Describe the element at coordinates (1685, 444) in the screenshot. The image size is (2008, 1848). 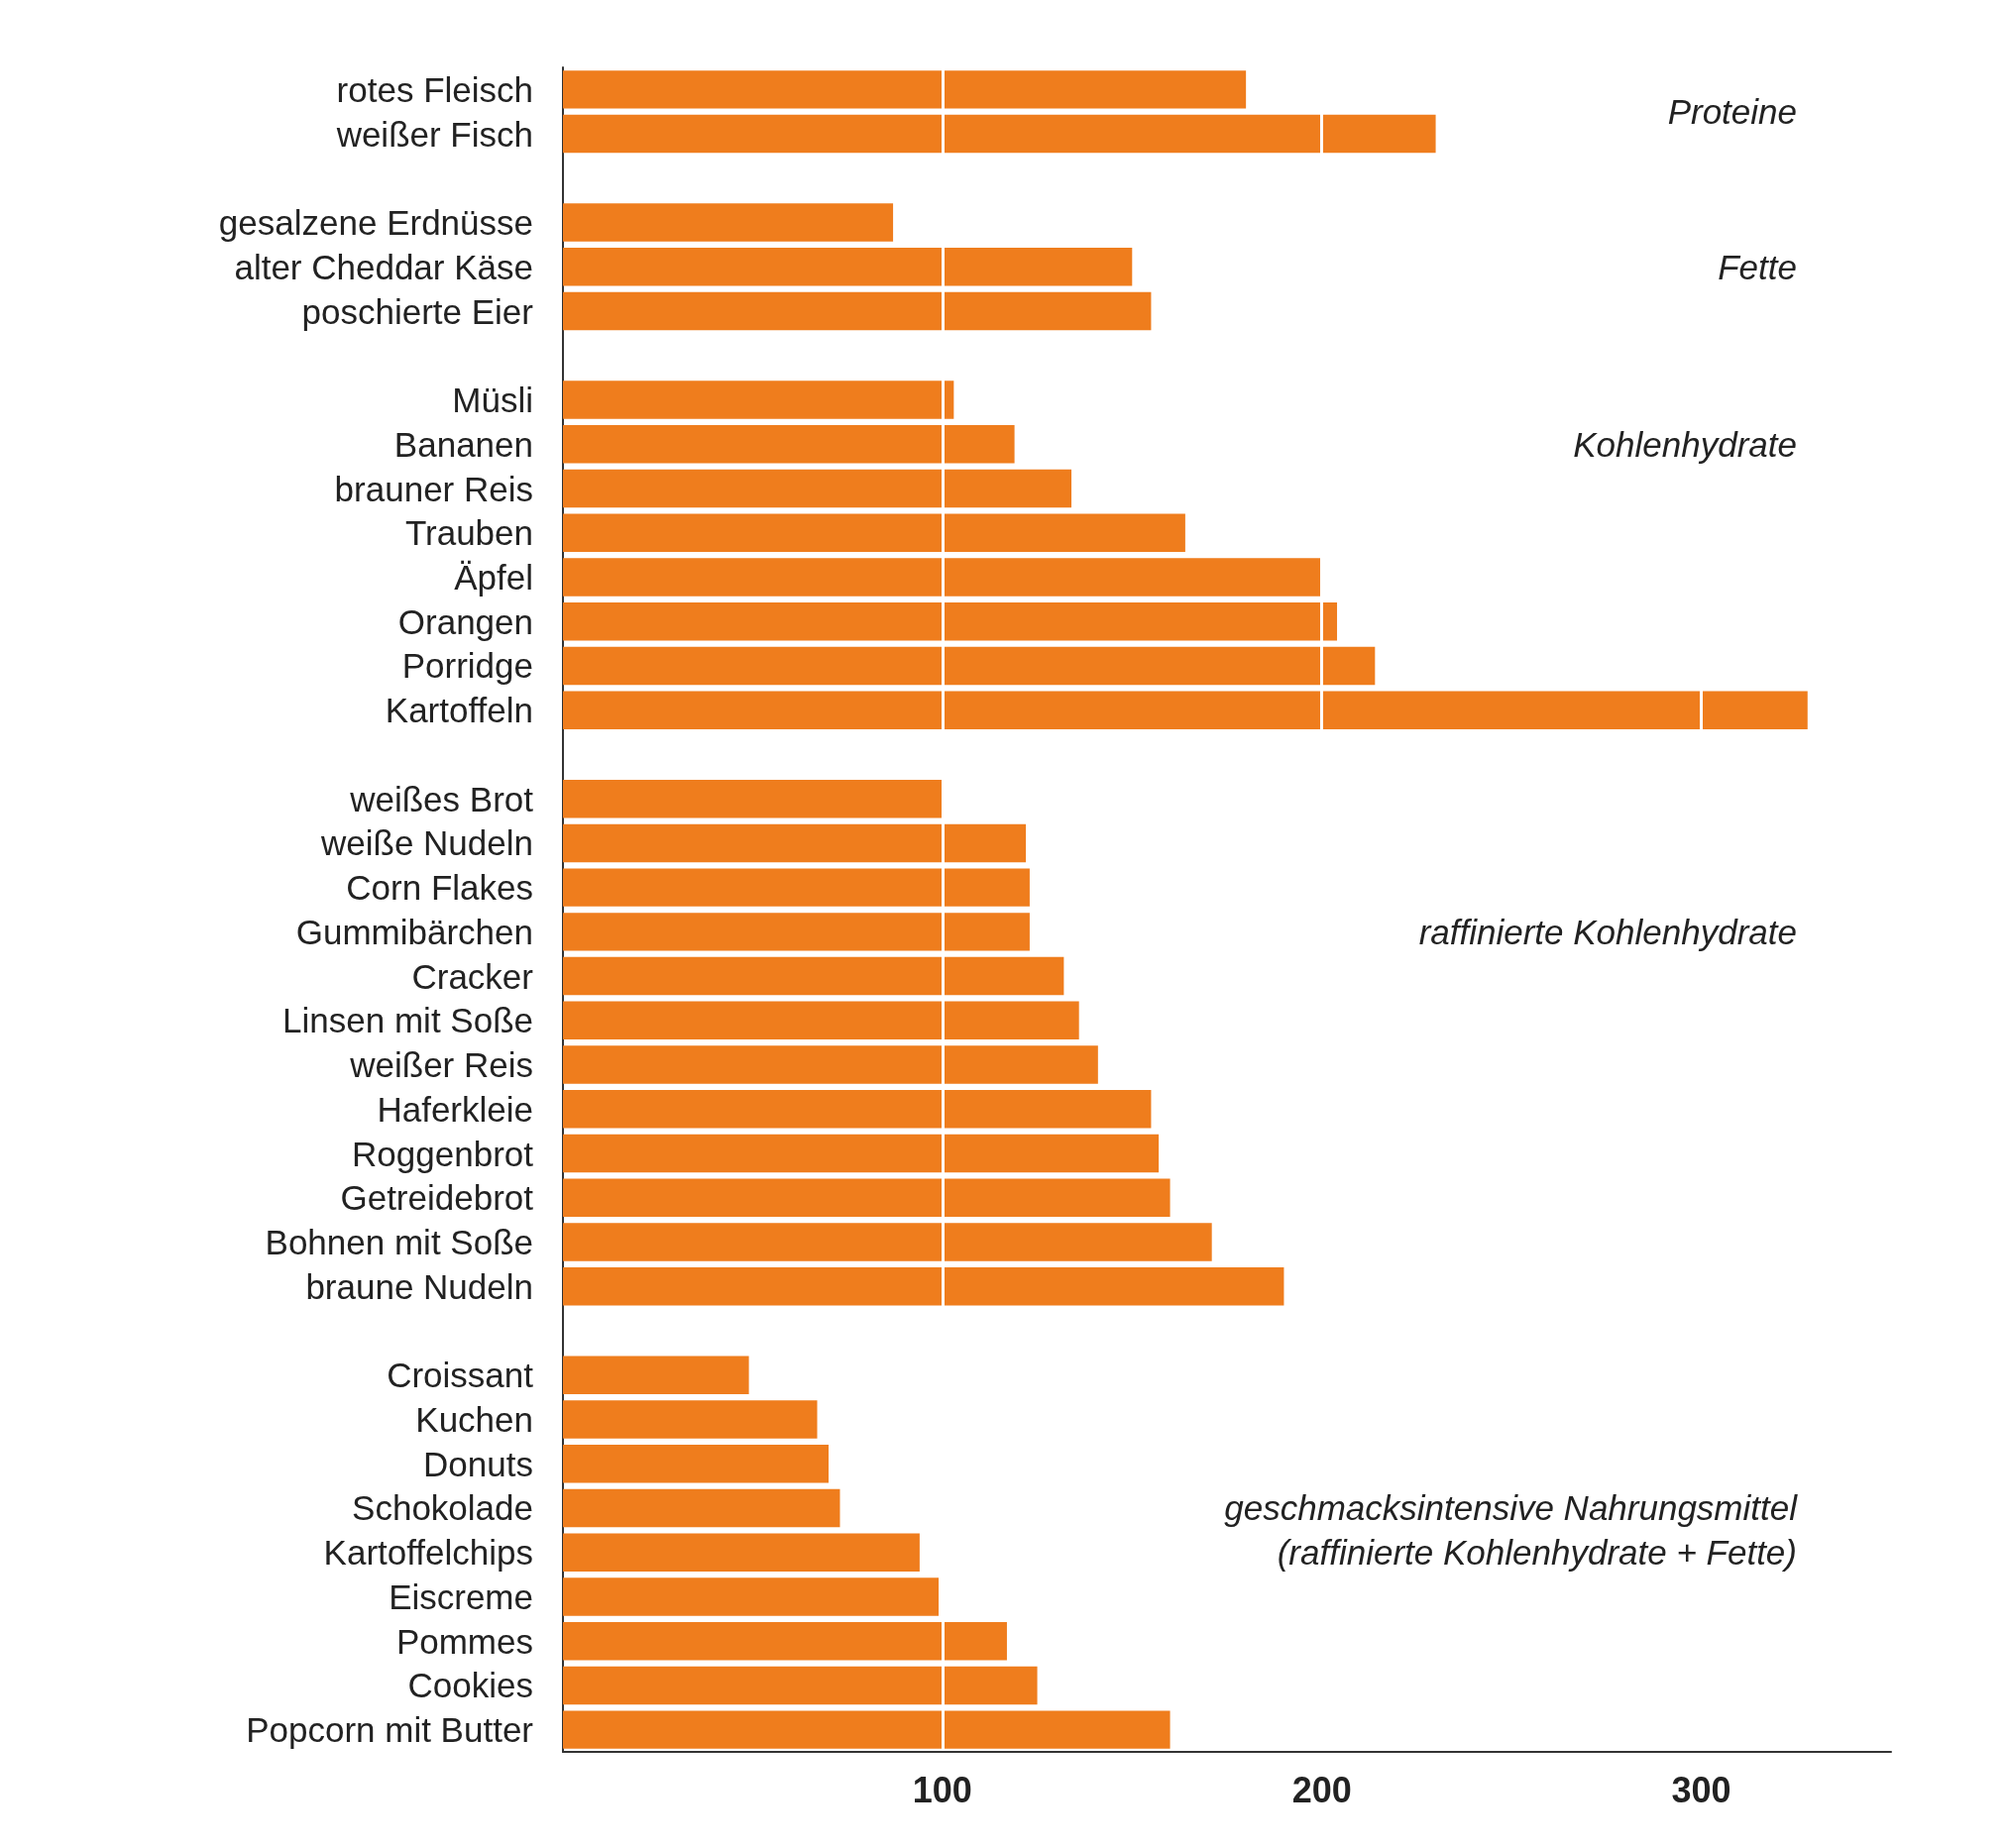
I see `annotation: Kohlenhydrate` at that location.